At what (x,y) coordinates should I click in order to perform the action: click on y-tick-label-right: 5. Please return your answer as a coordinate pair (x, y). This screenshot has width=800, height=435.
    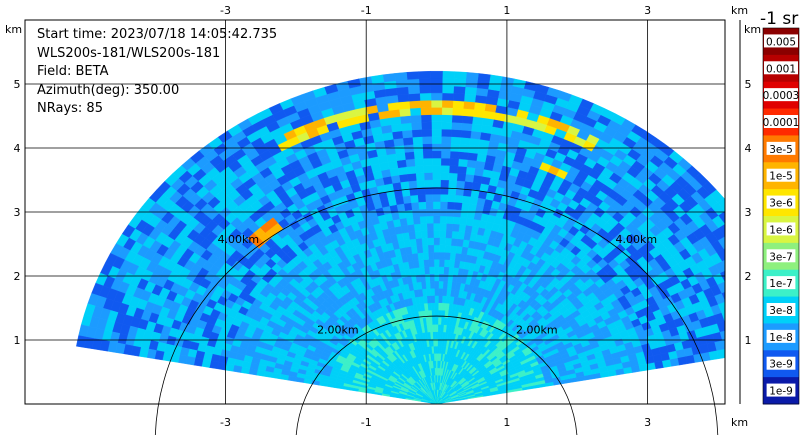
    Looking at the image, I should click on (748, 84).